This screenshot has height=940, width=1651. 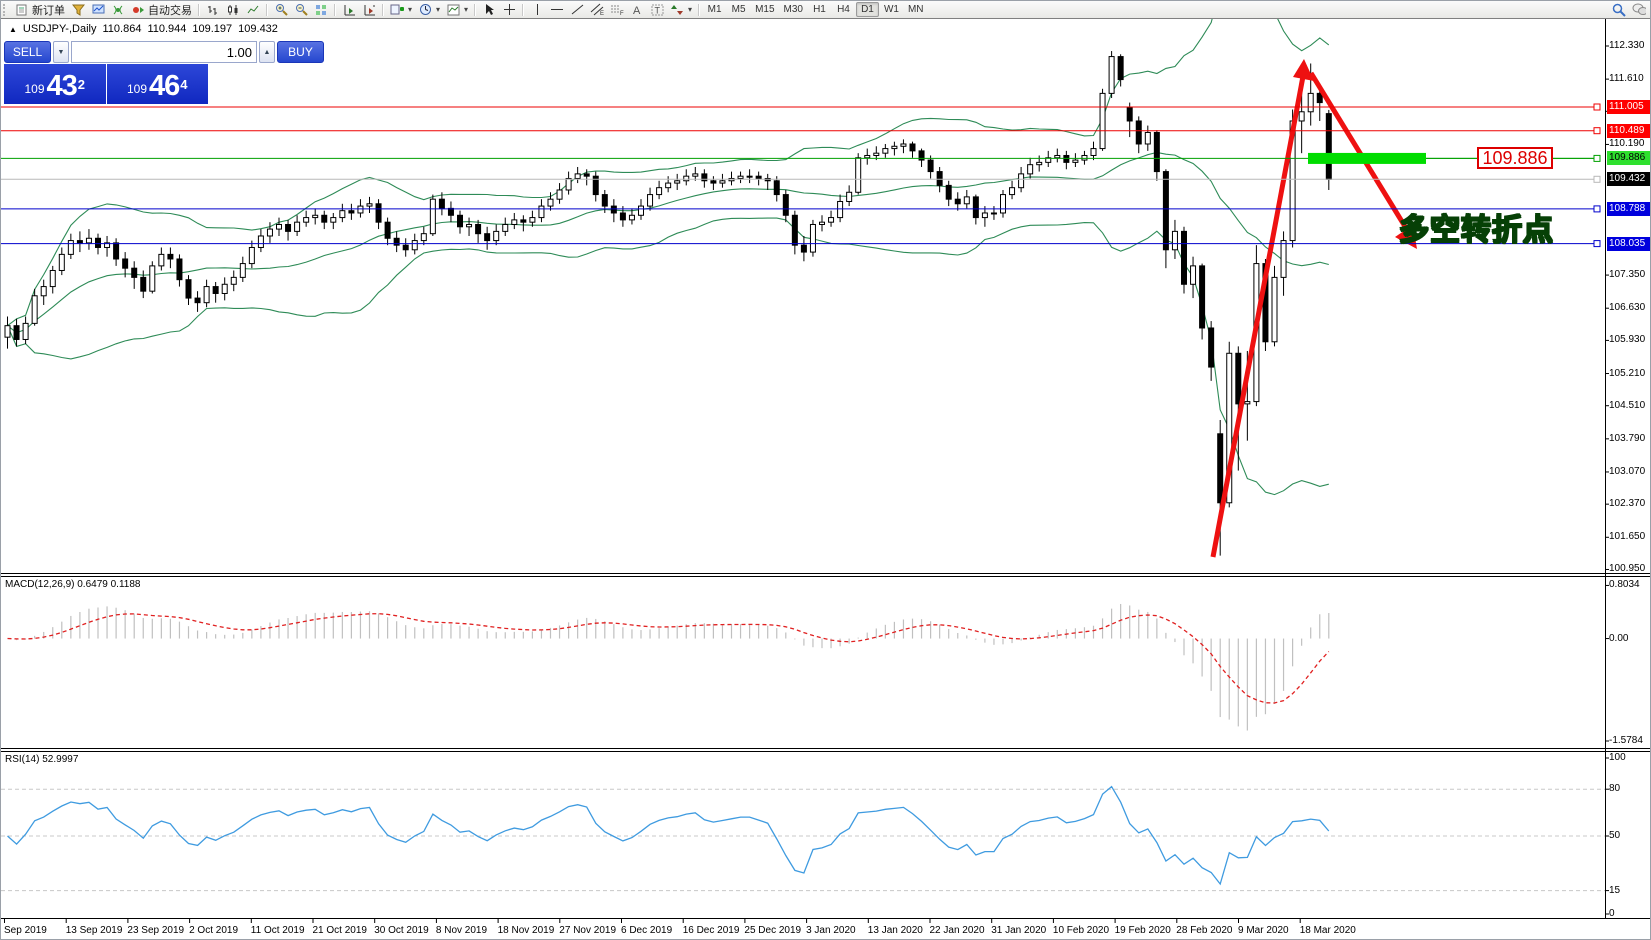 I want to click on indicator-list-icon, so click(x=369, y=10).